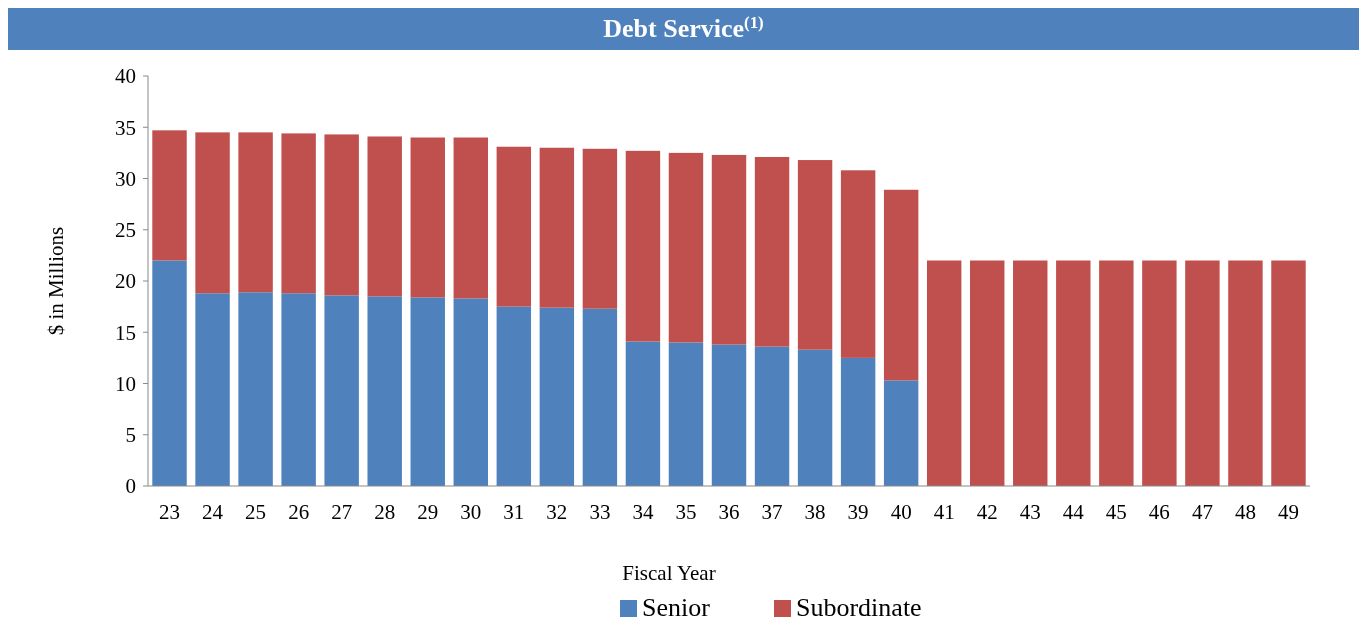 The image size is (1367, 633). Describe the element at coordinates (125, 230) in the screenshot. I see `y-tick-label: 25` at that location.